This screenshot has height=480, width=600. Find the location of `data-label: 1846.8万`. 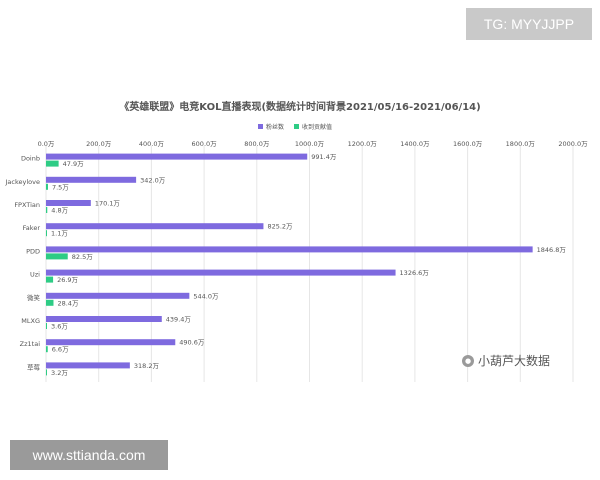

data-label: 1846.8万 is located at coordinates (552, 250).